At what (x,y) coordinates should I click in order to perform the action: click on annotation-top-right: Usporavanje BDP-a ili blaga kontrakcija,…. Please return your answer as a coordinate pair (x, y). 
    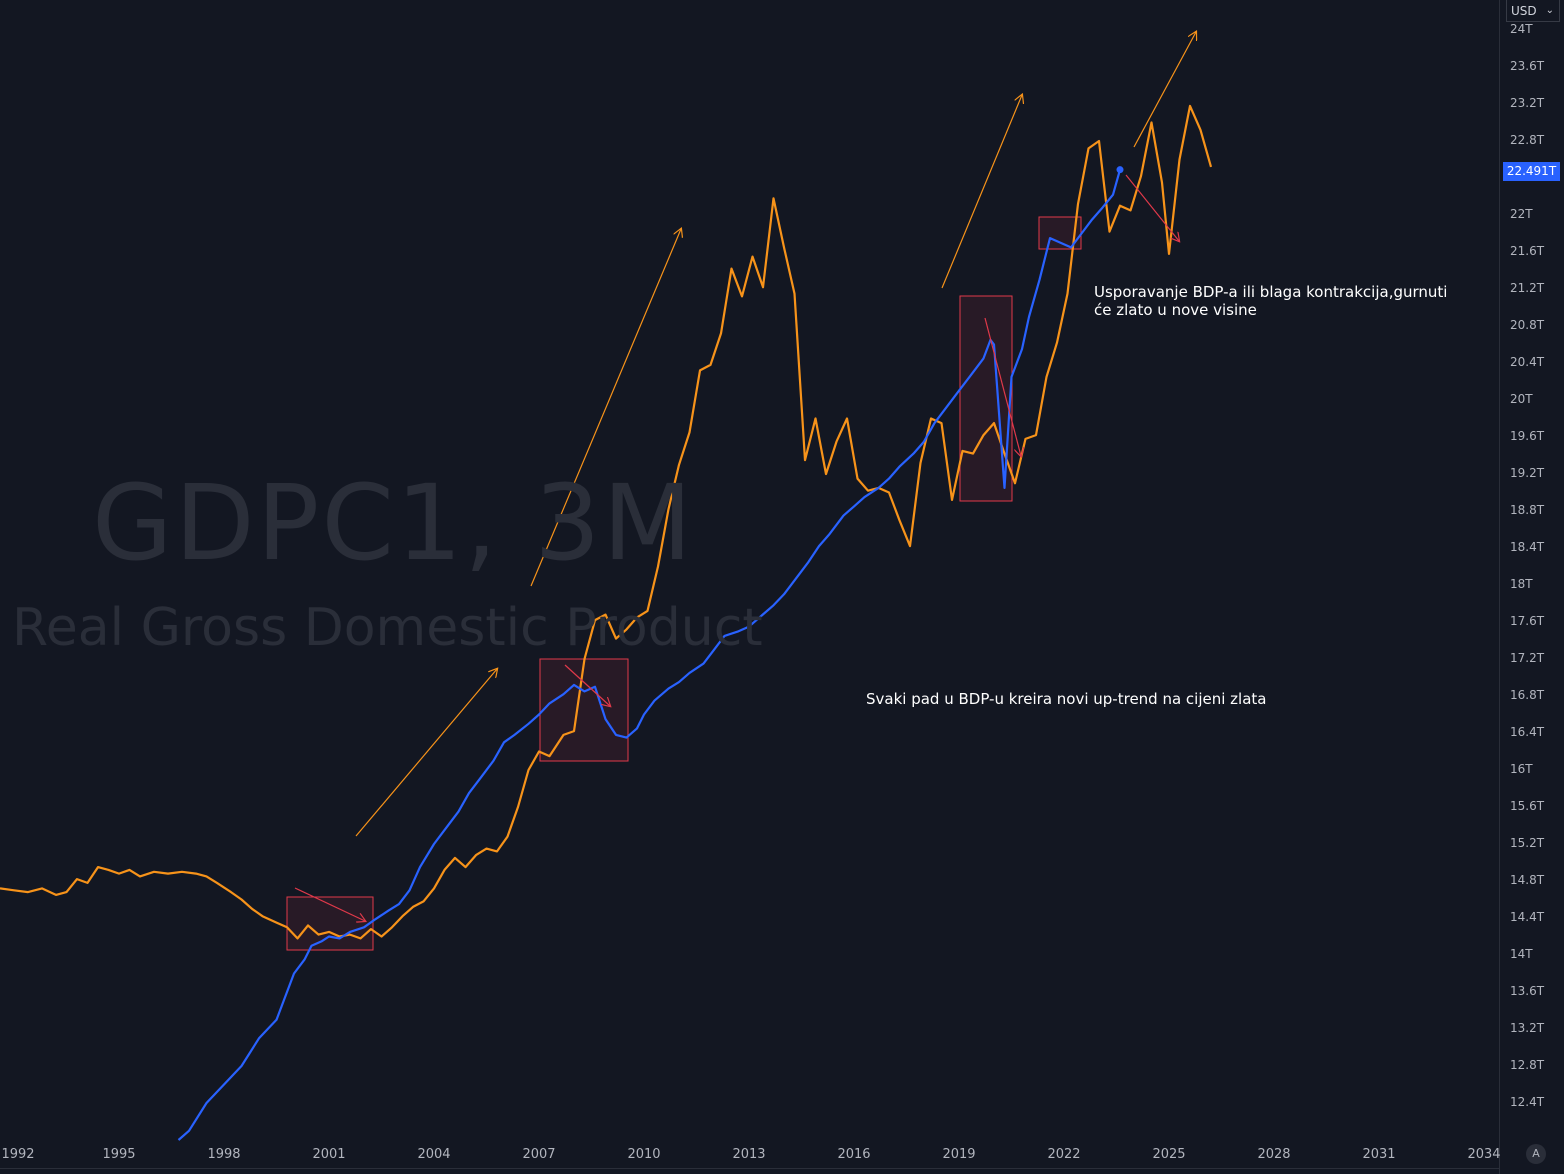
    Looking at the image, I should click on (1270, 301).